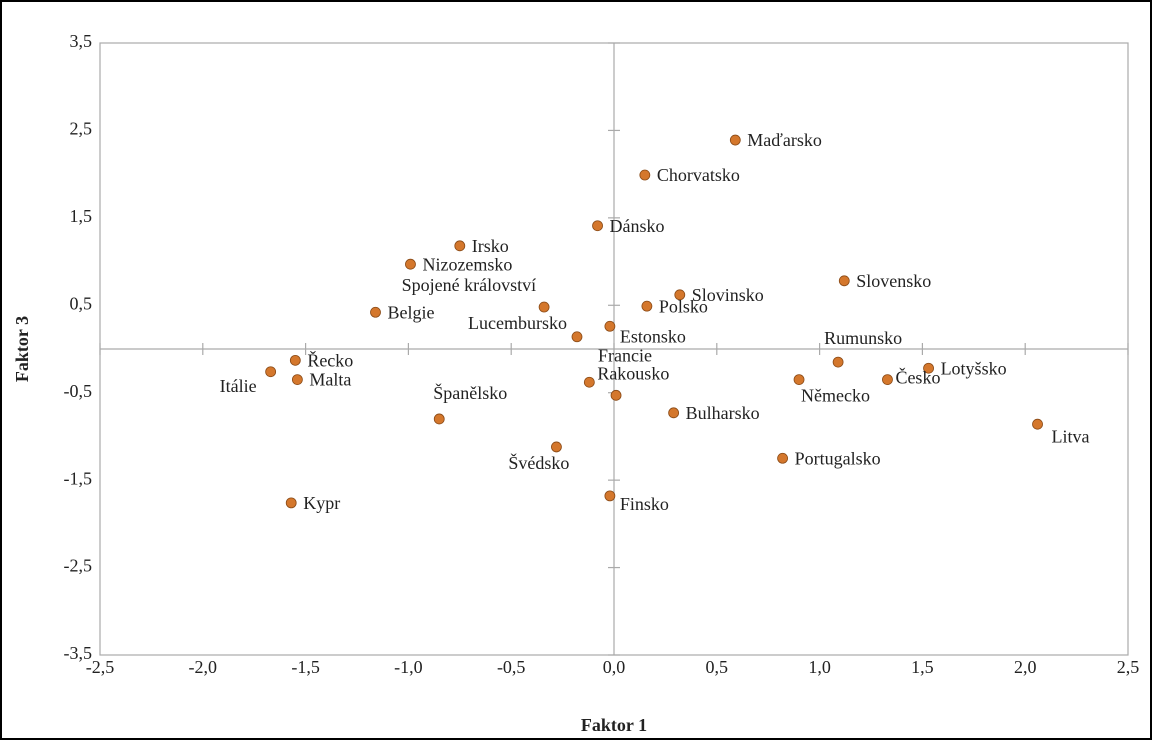 Image resolution: width=1152 pixels, height=745 pixels. Describe the element at coordinates (819, 667) in the screenshot. I see `x-tick-label: 1,0` at that location.